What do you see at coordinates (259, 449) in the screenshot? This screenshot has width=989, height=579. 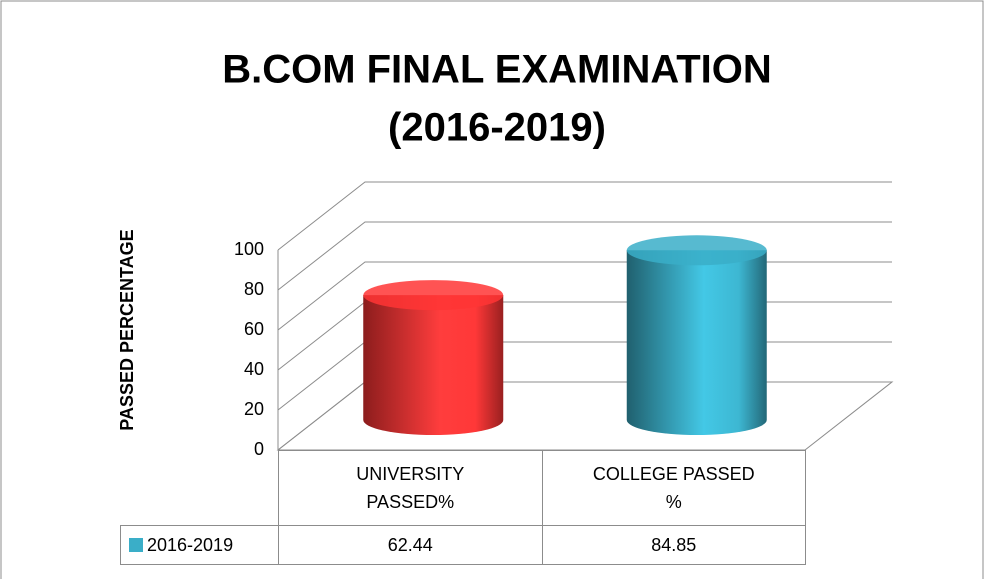 I see `y-tick-label: 0` at bounding box center [259, 449].